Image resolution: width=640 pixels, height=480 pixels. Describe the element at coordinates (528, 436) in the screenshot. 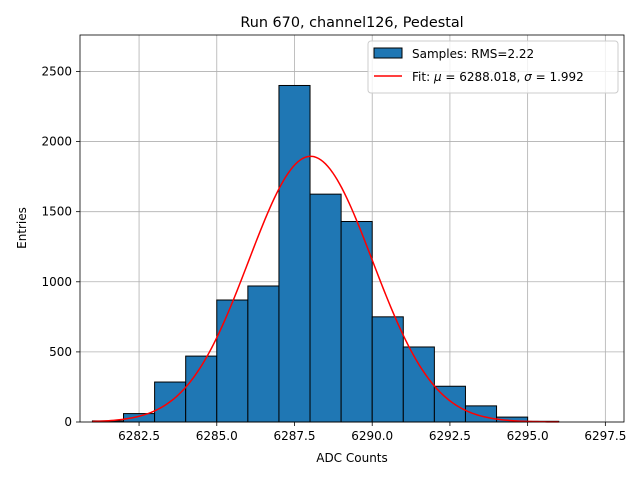

I see `x-tick-label: 6295.0` at that location.